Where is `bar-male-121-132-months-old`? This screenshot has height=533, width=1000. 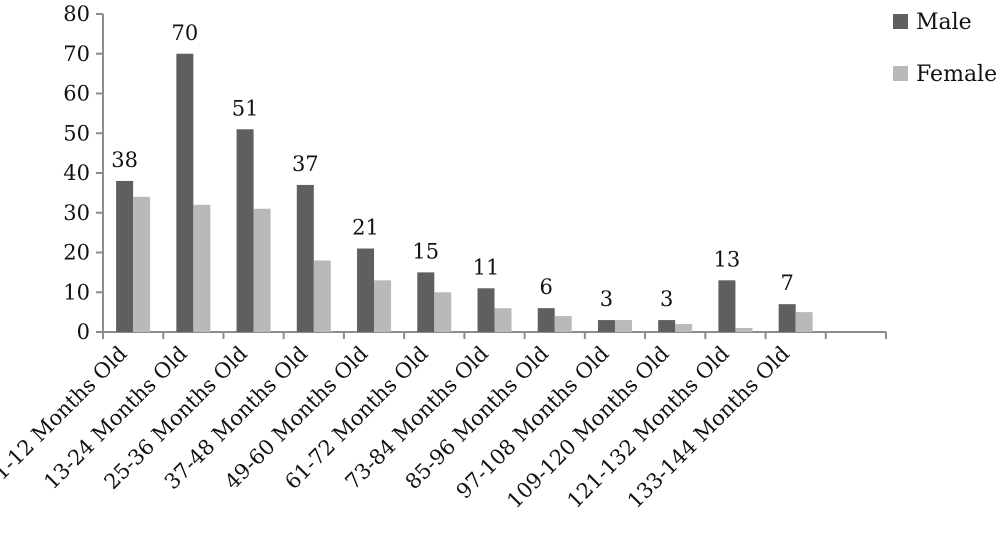
bar-male-121-132-months-old is located at coordinates (727, 306).